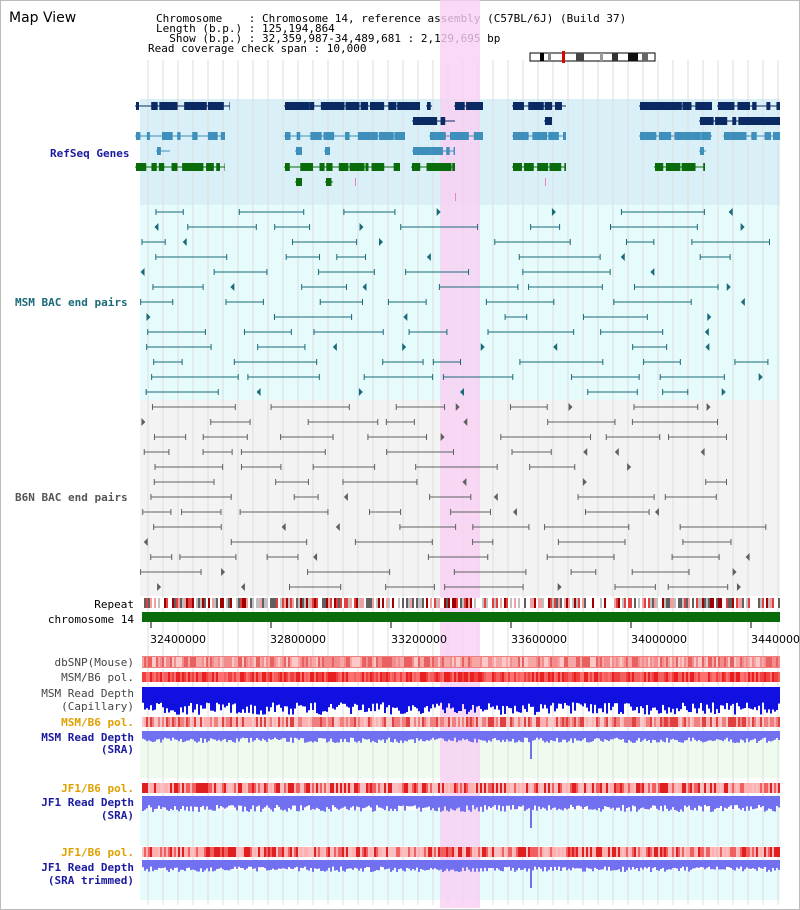  What do you see at coordinates (90, 153) in the screenshot?
I see `label-refseq-genes: RefSeq Genes` at bounding box center [90, 153].